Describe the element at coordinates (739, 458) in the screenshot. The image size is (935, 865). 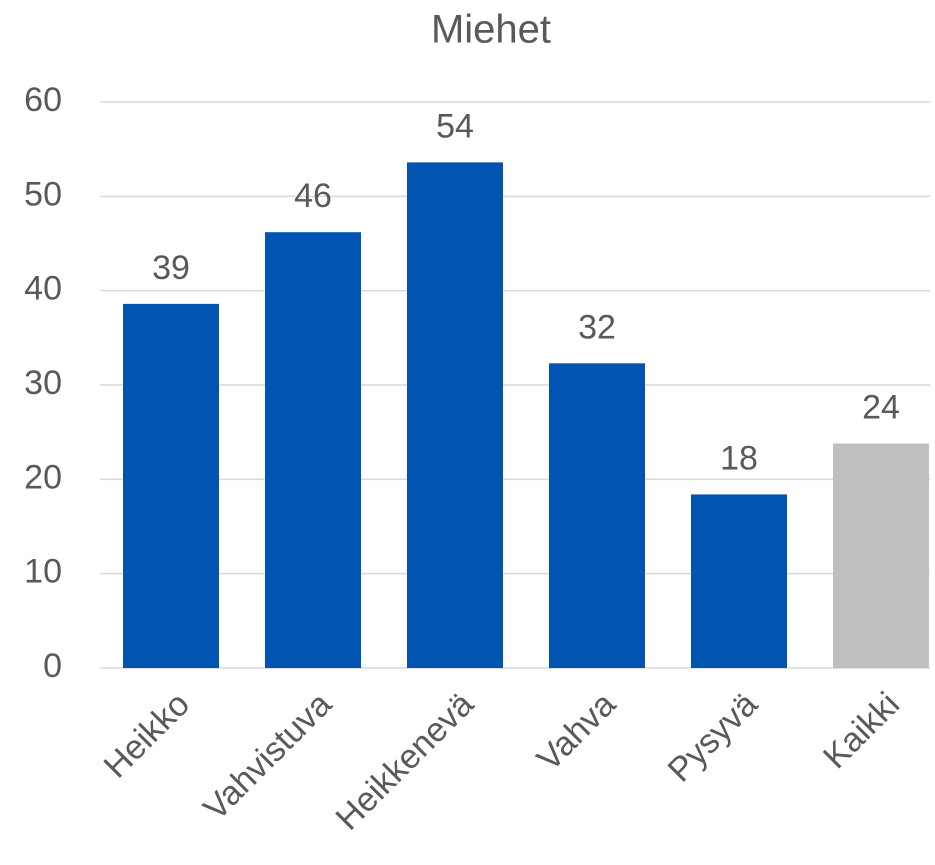
I see `data-label: 18` at that location.